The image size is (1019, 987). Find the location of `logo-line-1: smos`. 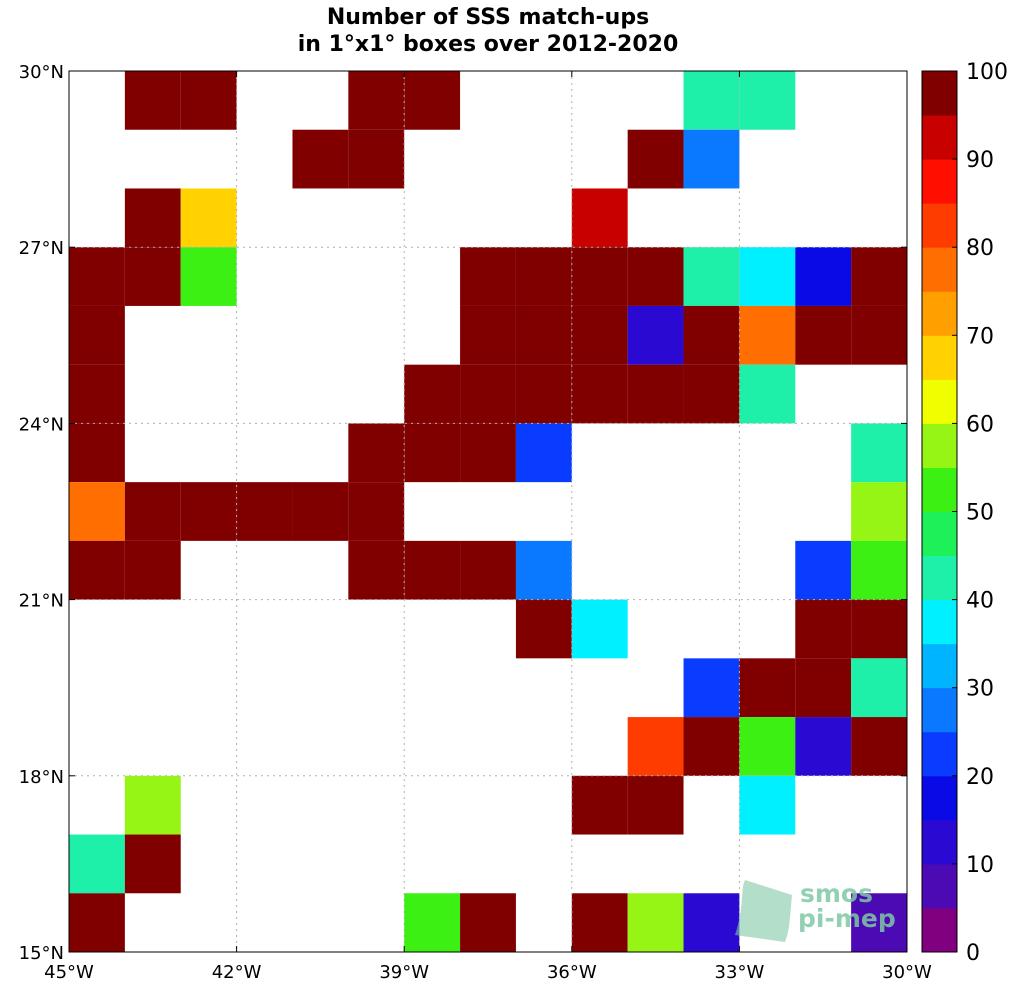

logo-line-1: smos is located at coordinates (836, 893).